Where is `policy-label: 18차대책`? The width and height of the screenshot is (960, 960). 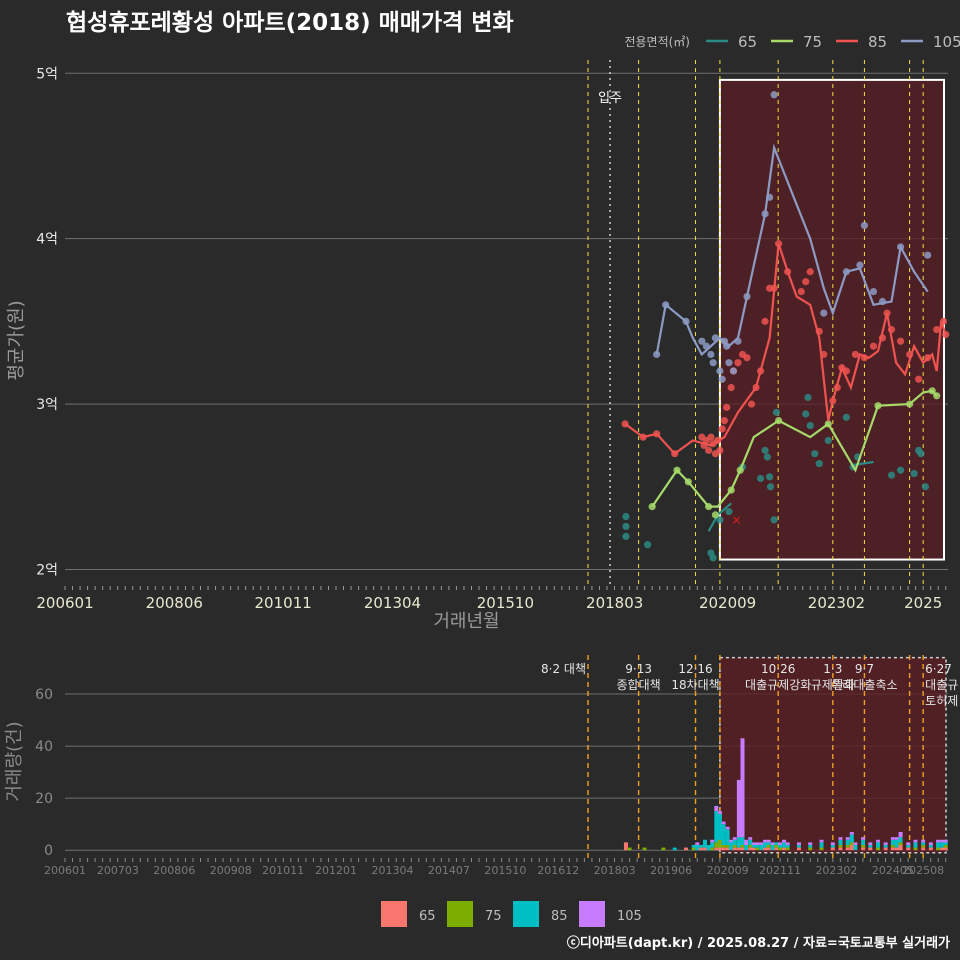 policy-label: 18차대책 is located at coordinates (695, 684).